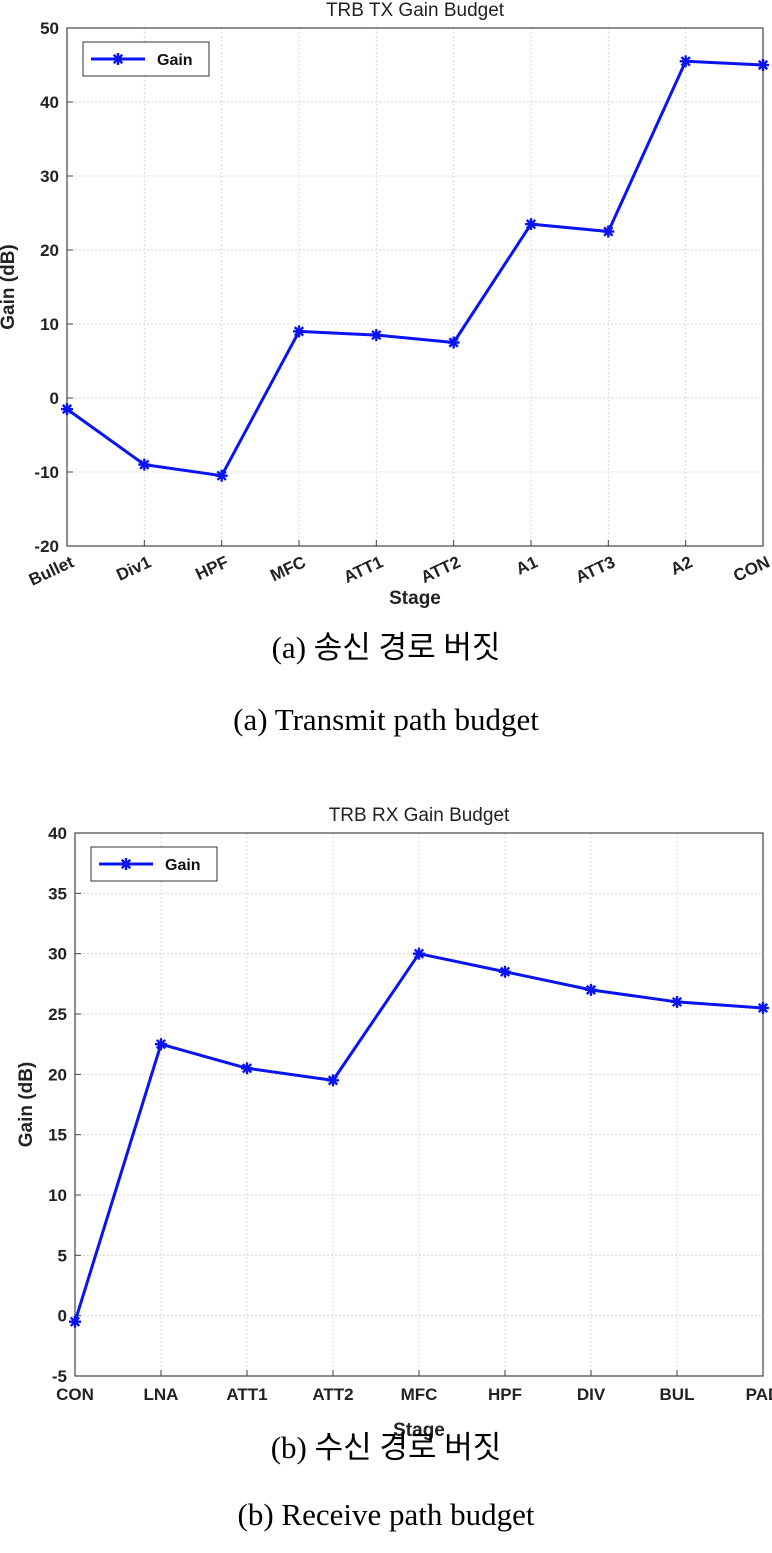 The width and height of the screenshot is (772, 1553). What do you see at coordinates (49, 28) in the screenshot?
I see `y-tick-label: 50` at bounding box center [49, 28].